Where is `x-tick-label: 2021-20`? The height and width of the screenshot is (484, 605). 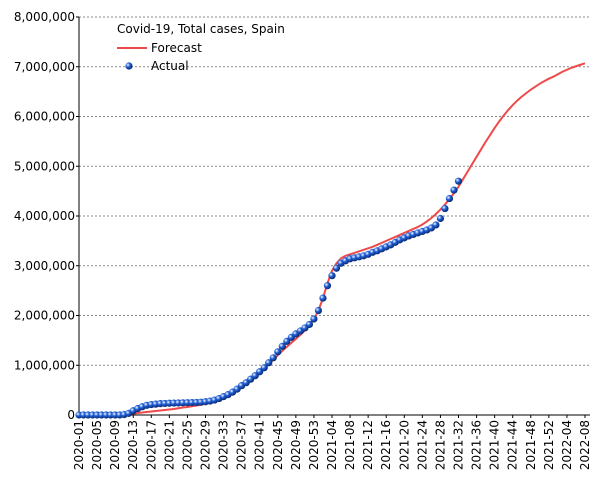
x-tick-label: 2021-20 is located at coordinates (404, 445).